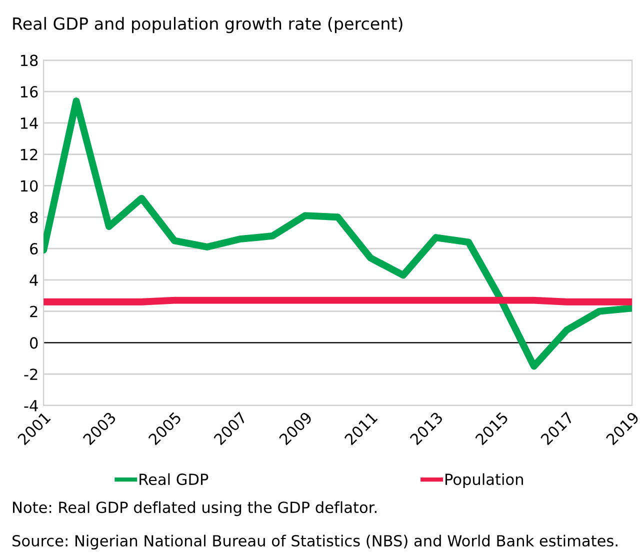 This screenshot has height=557, width=641. What do you see at coordinates (484, 480) in the screenshot?
I see `legend-label: Population` at bounding box center [484, 480].